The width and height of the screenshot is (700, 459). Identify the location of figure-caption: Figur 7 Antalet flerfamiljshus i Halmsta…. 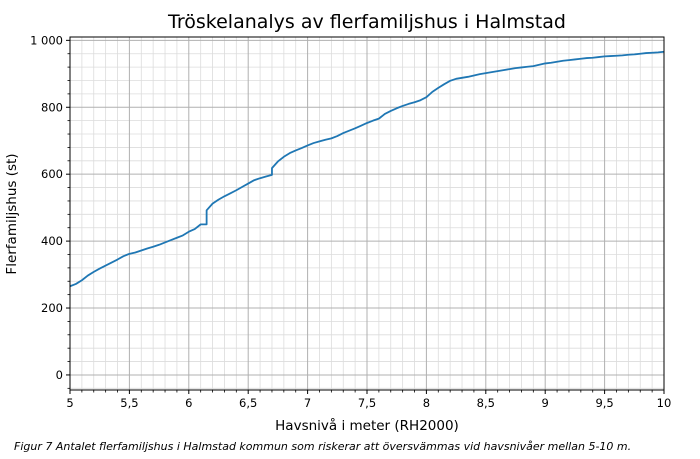
(323, 446).